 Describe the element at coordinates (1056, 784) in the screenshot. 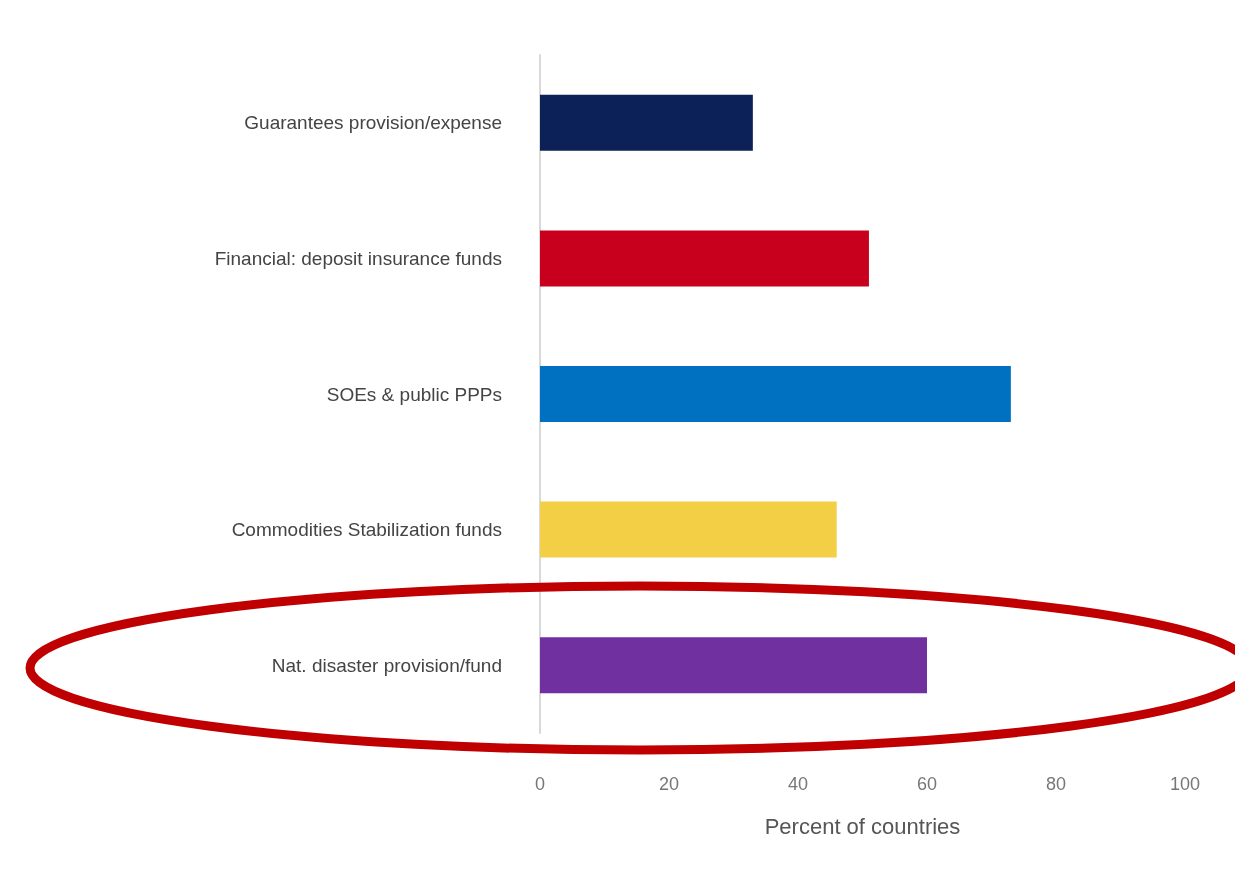

I see `x-tick-label: 80` at that location.